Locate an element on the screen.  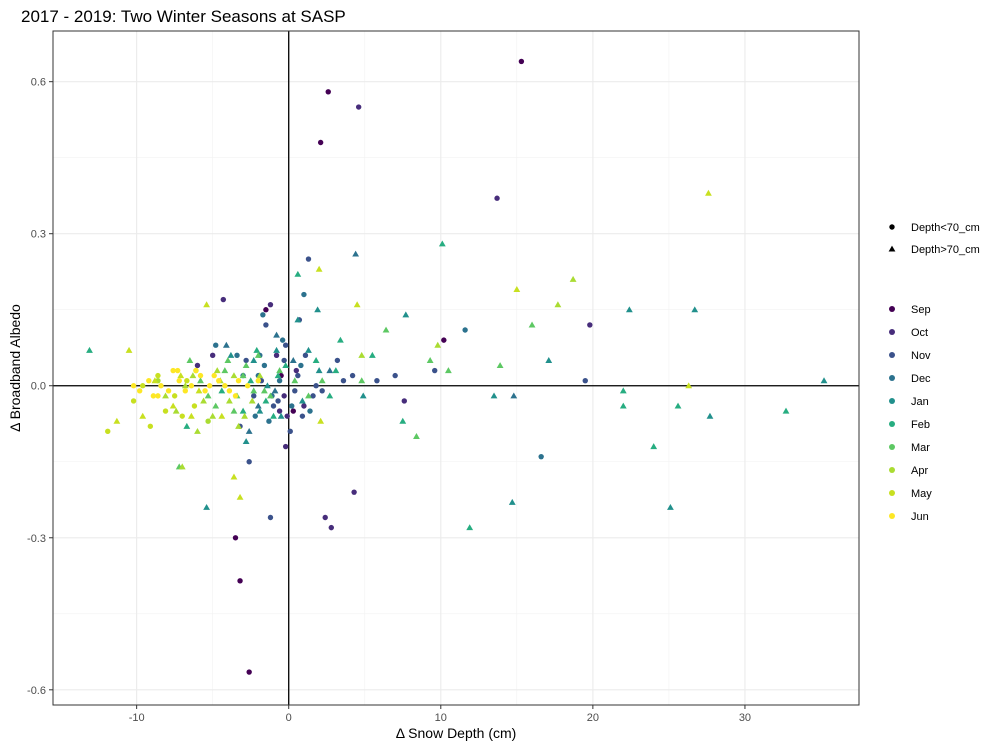
legend-label: Depth<70_cm is located at coordinates (945, 228).